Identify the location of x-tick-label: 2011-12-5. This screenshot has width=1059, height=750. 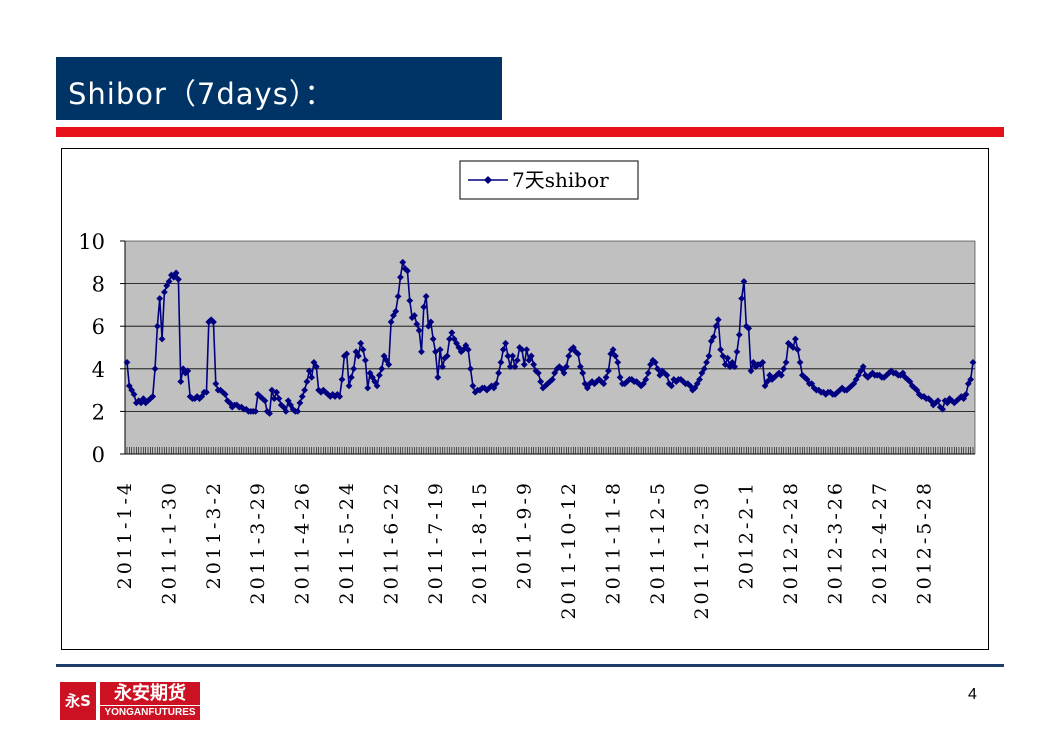
(658, 542).